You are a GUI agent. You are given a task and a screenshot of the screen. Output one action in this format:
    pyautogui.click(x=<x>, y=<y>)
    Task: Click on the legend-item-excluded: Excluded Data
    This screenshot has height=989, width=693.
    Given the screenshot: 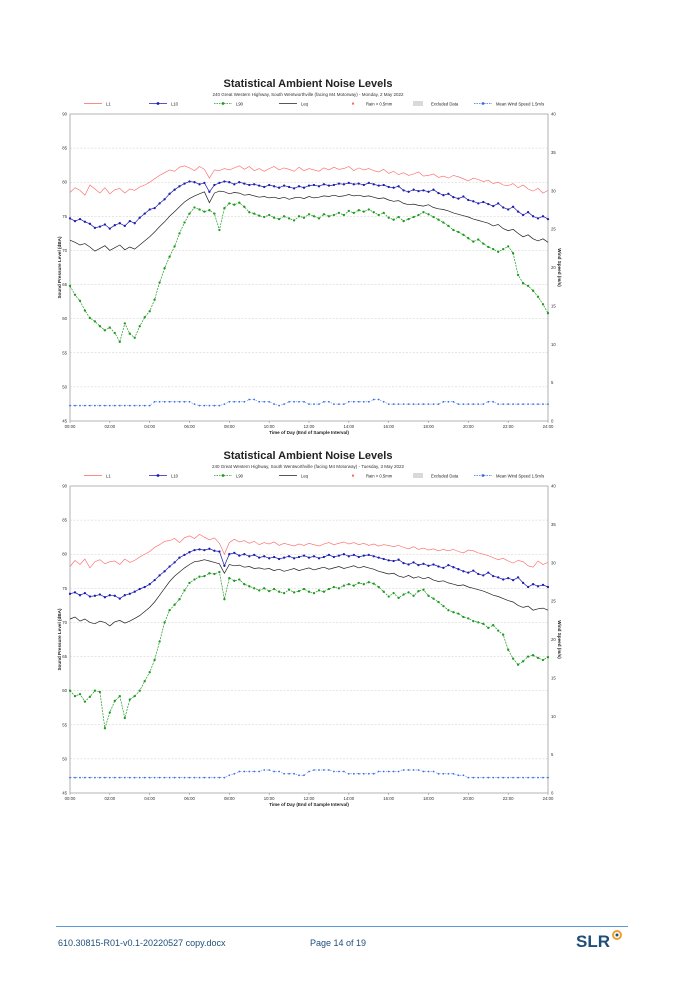 What is the action you would take?
    pyautogui.click(x=436, y=104)
    